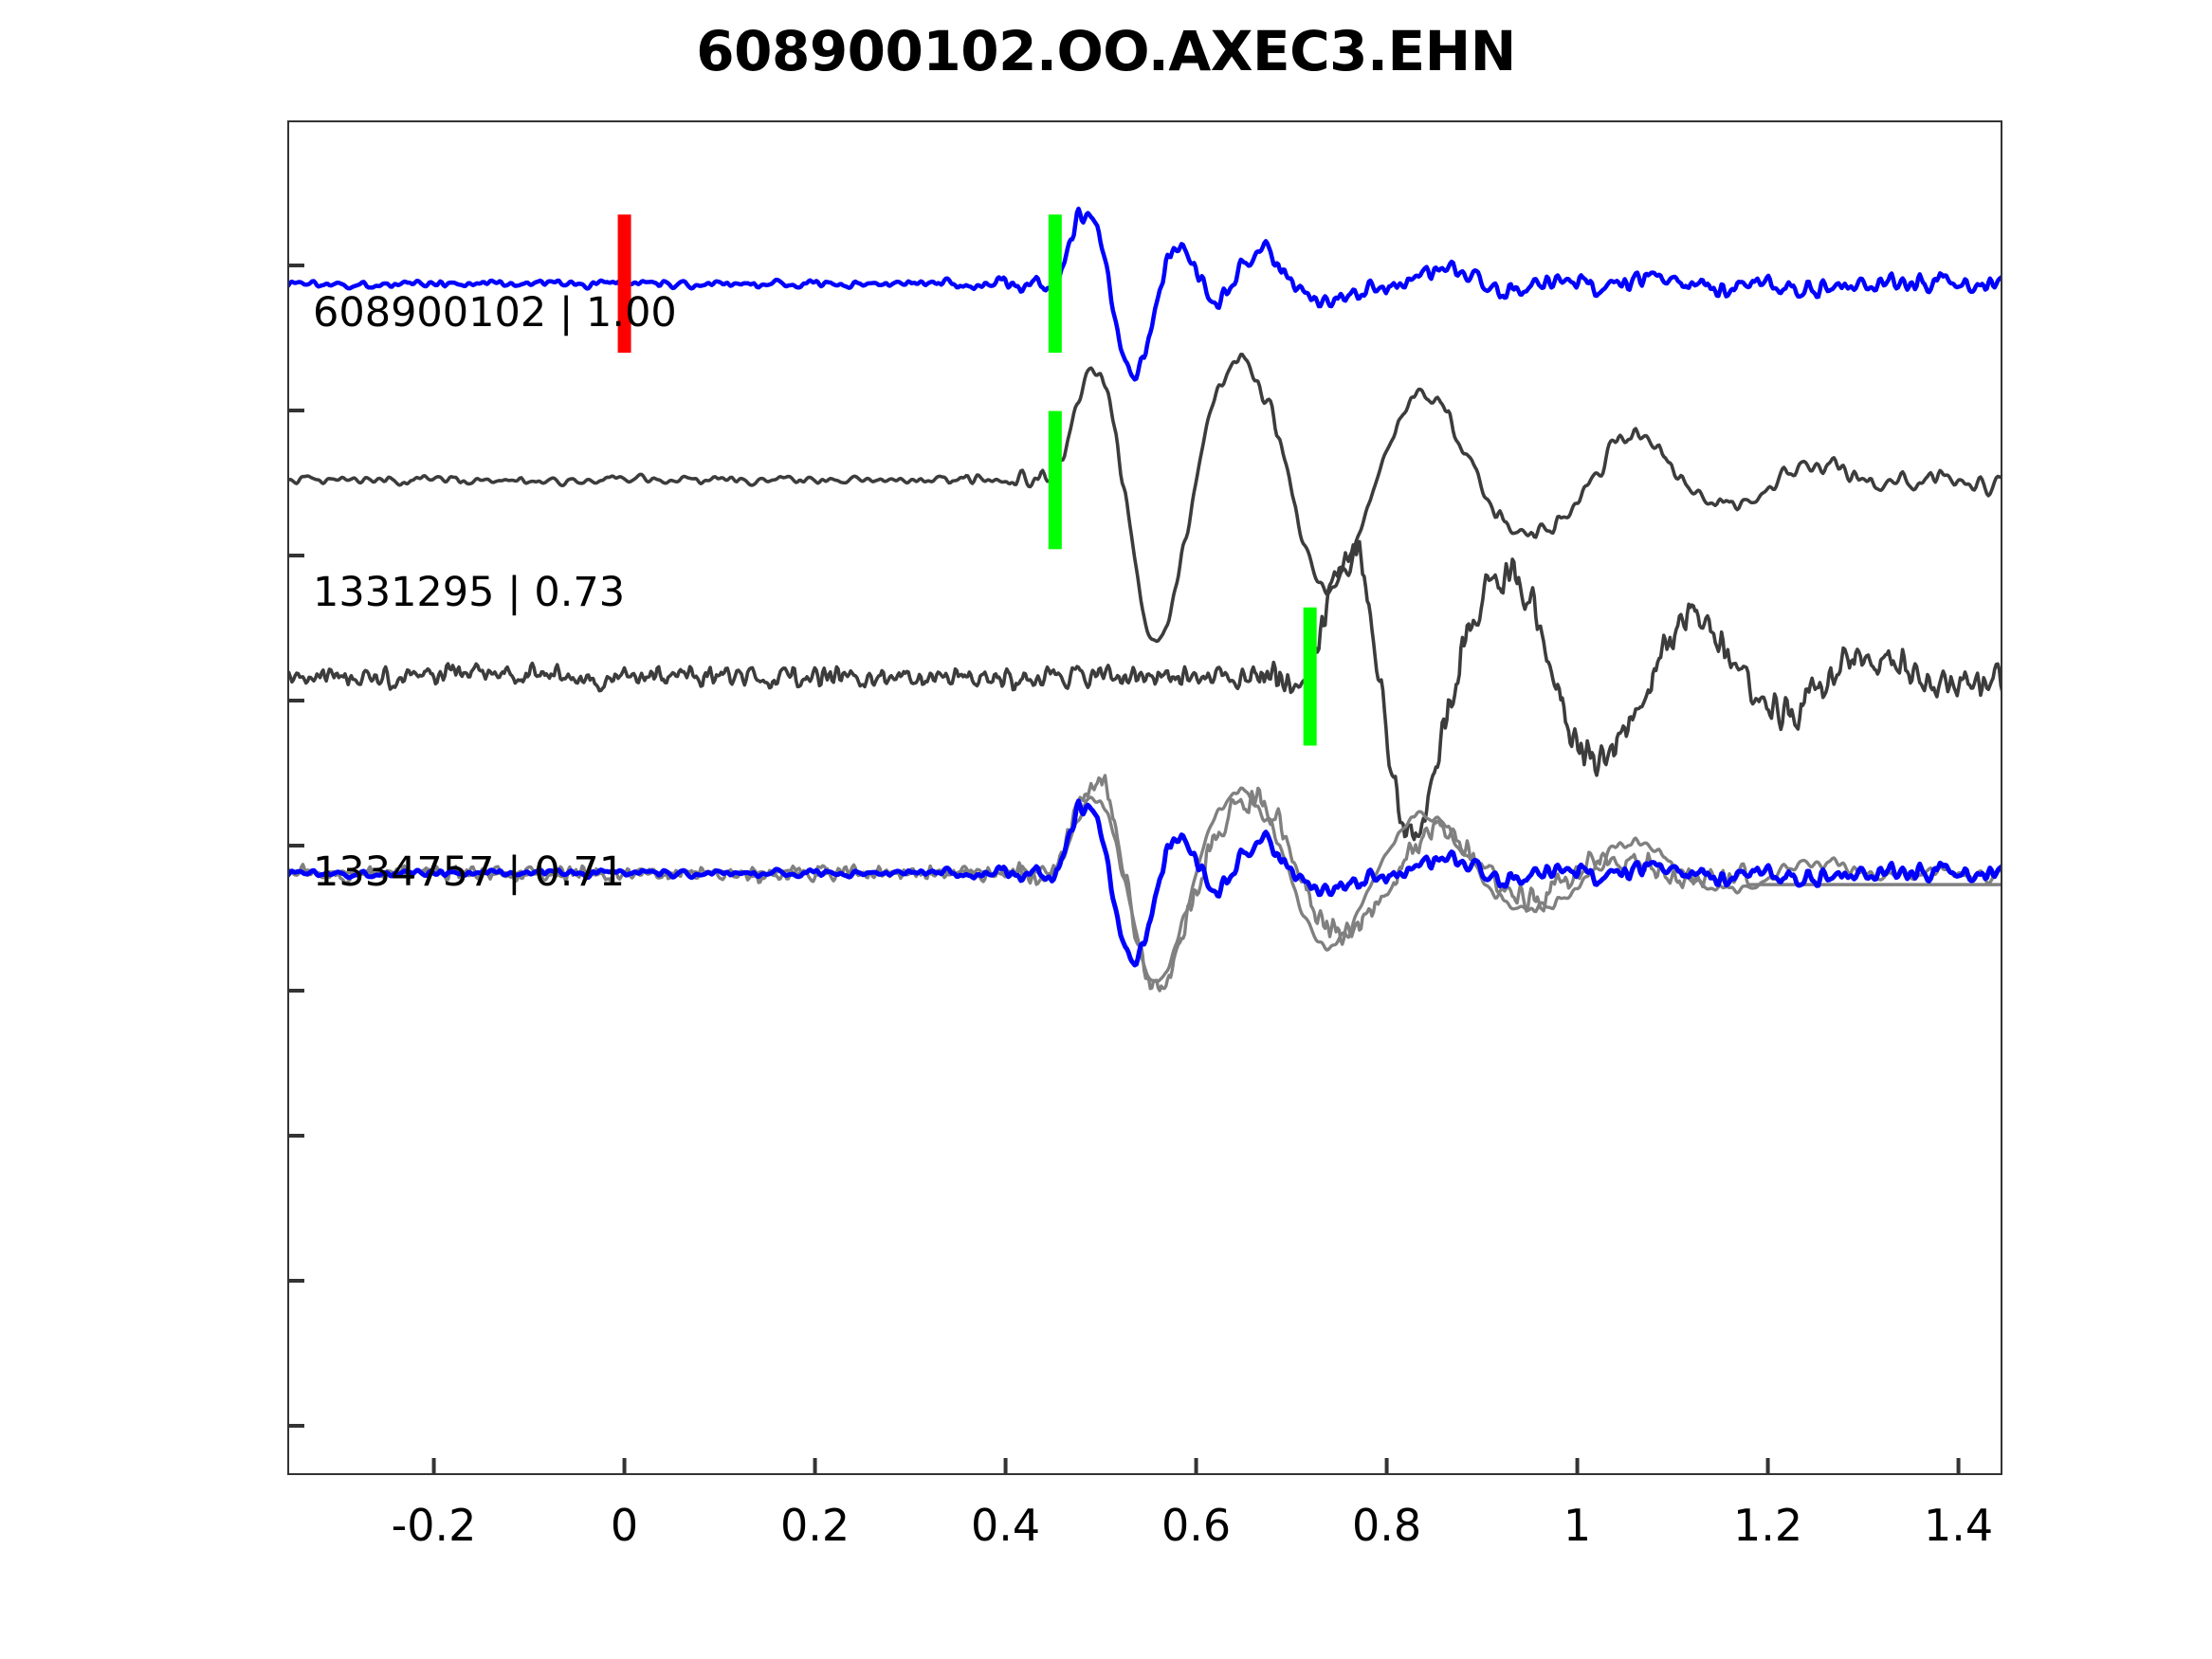 Image resolution: width=2212 pixels, height=1659 pixels. What do you see at coordinates (1577, 1525) in the screenshot?
I see `x-tick-label: 1` at bounding box center [1577, 1525].